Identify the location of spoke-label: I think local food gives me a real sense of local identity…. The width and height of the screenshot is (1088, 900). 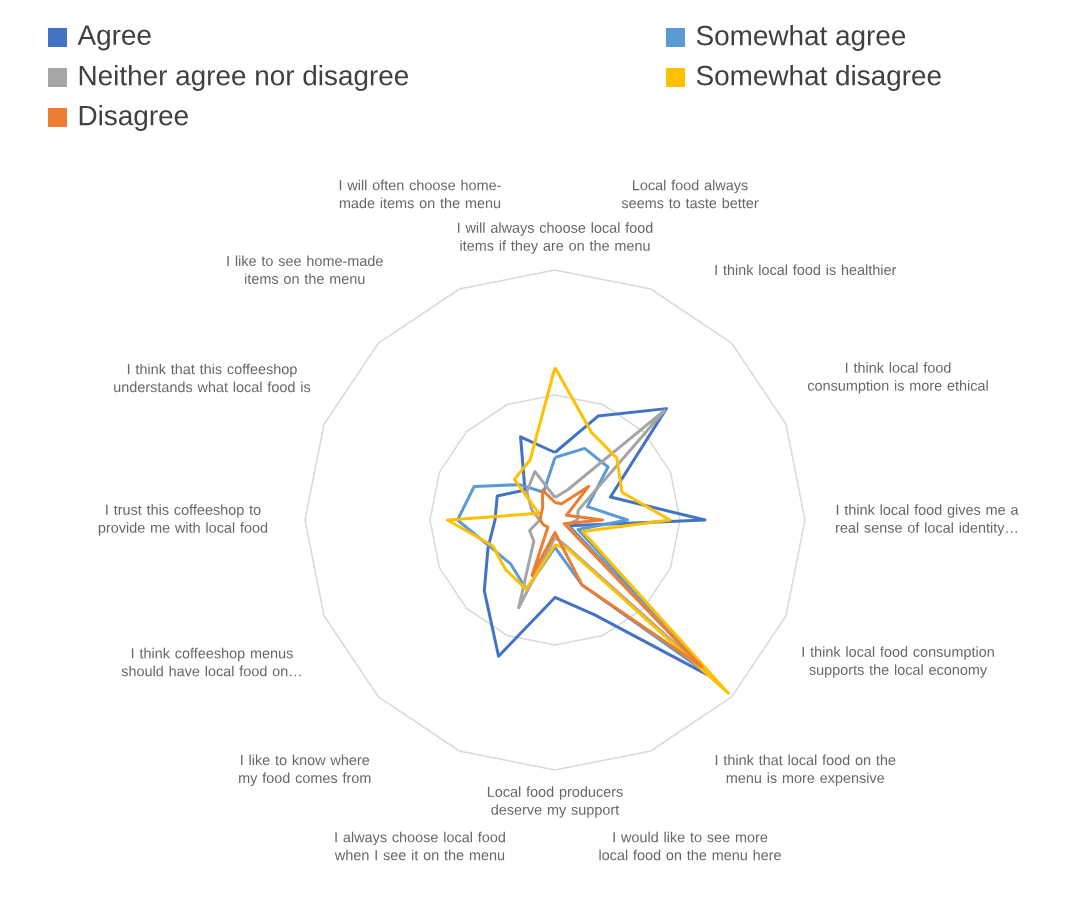
(927, 520).